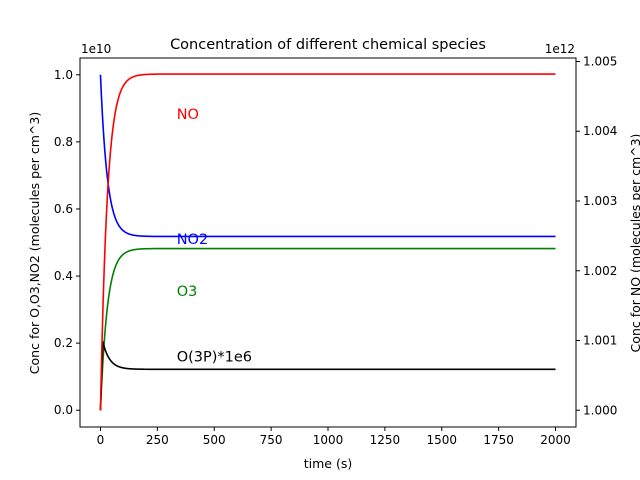  Describe the element at coordinates (96, 49) in the screenshot. I see `y-left-multiplier: 1e10` at that location.